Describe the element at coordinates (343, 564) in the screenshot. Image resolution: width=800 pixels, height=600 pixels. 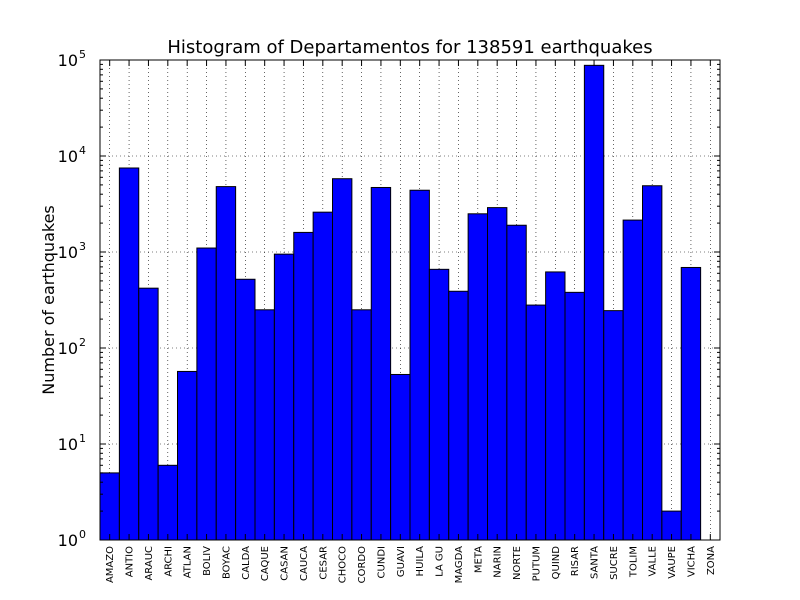
I see `x-tick-label: CHOCO` at that location.